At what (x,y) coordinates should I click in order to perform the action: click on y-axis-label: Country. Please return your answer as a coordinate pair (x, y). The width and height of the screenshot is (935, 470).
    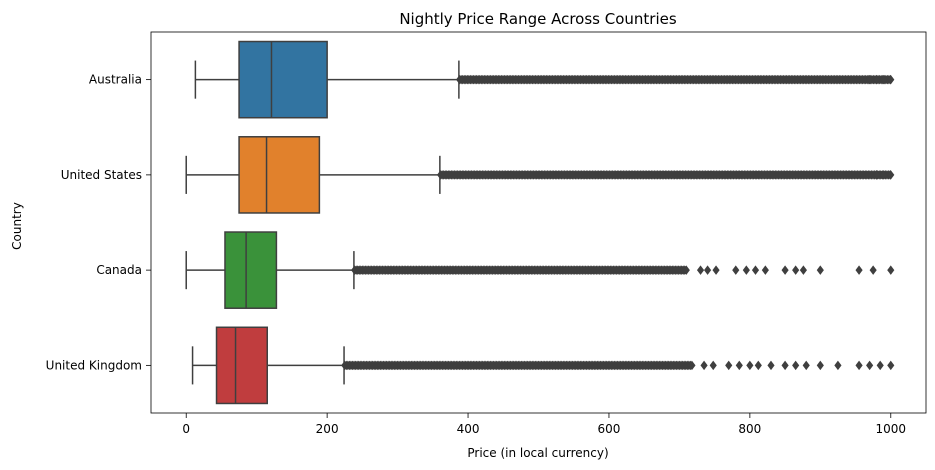
    Looking at the image, I should click on (17, 226).